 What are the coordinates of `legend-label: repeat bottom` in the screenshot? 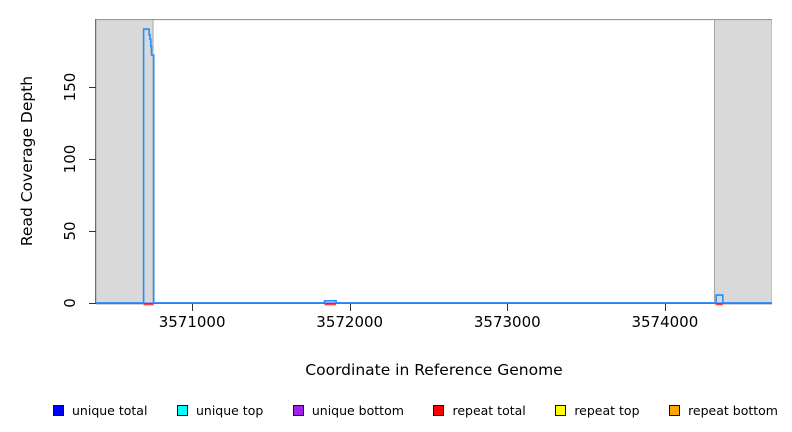 It's located at (733, 410).